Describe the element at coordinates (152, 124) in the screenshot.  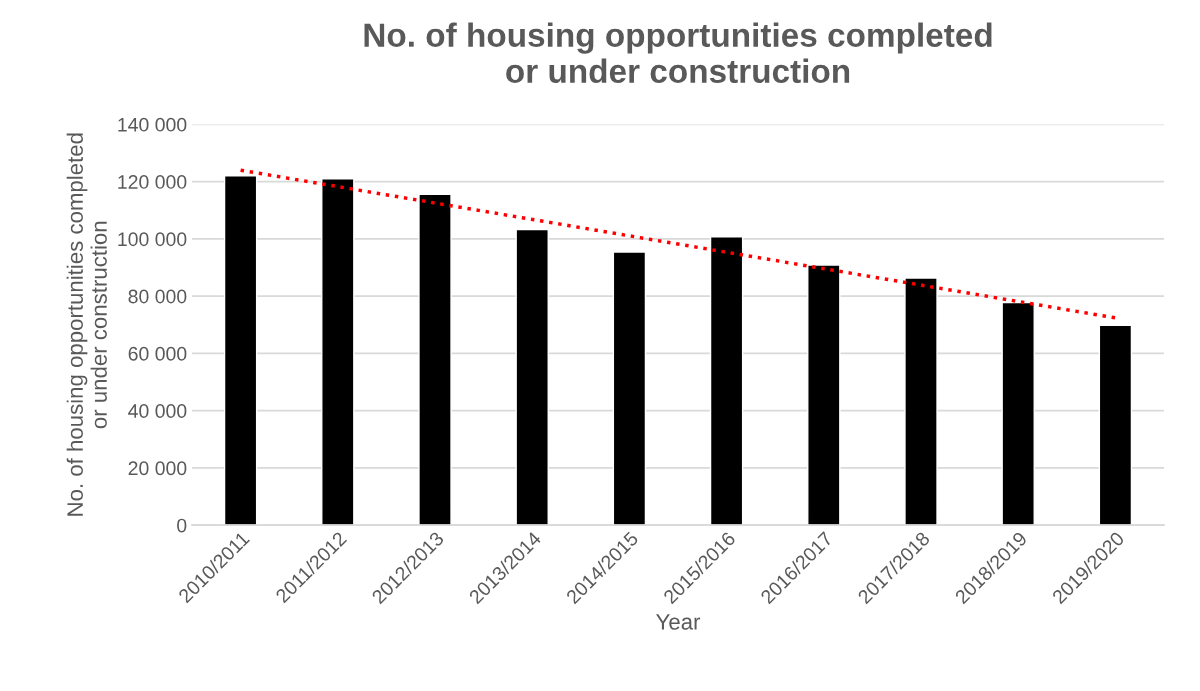
I see `y-tick-label: 140 000` at that location.